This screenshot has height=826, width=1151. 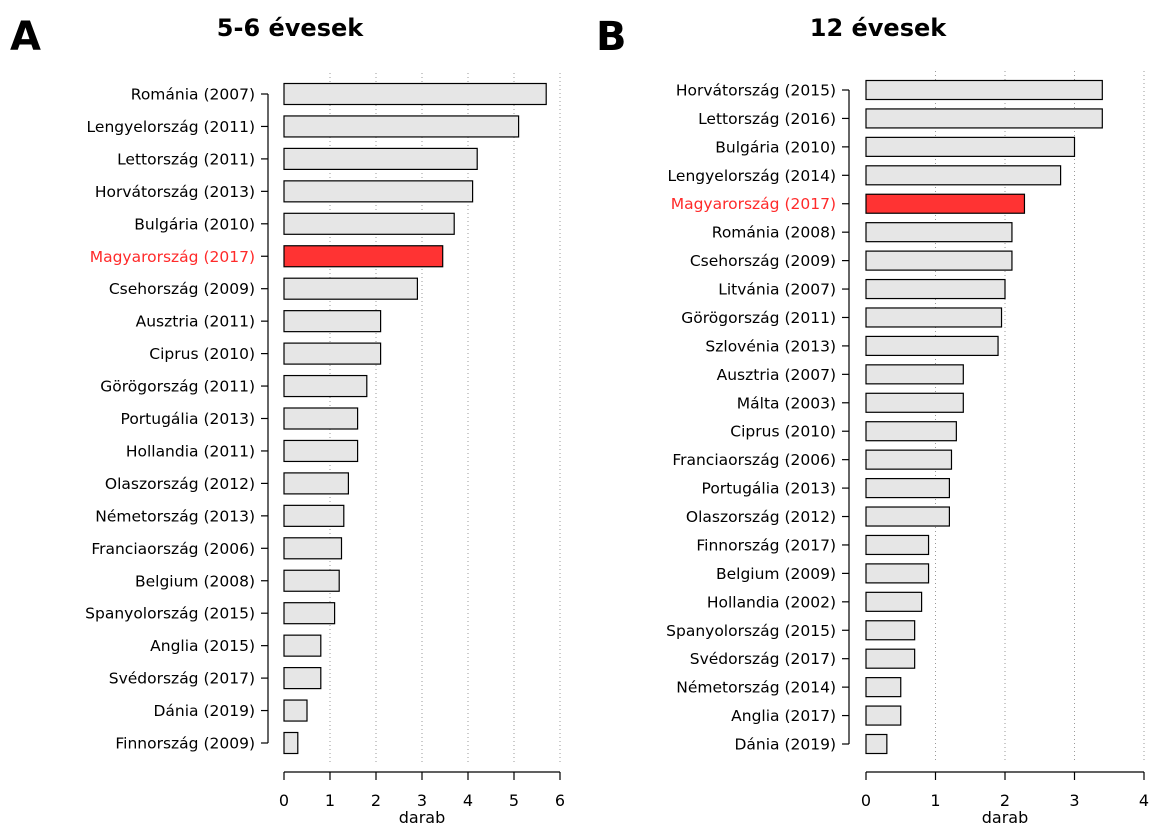 I want to click on panel-b-category-label: Lengyelország (2014), so click(x=752, y=176).